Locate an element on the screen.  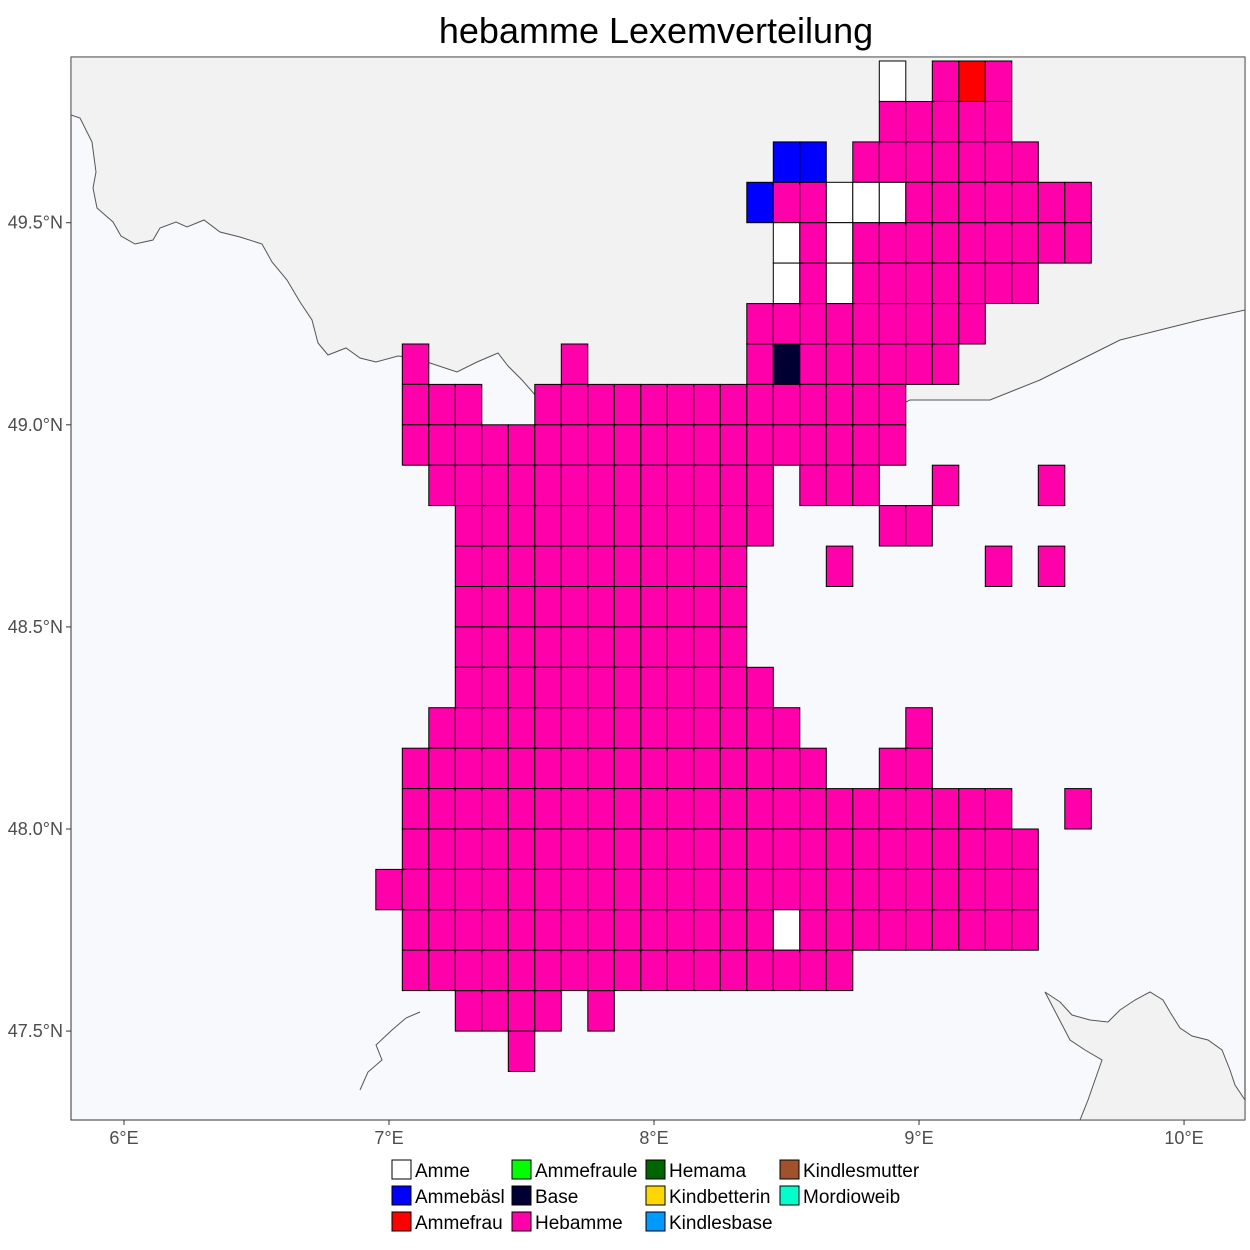
y-tick-label: 48.0°N is located at coordinates (35, 829).